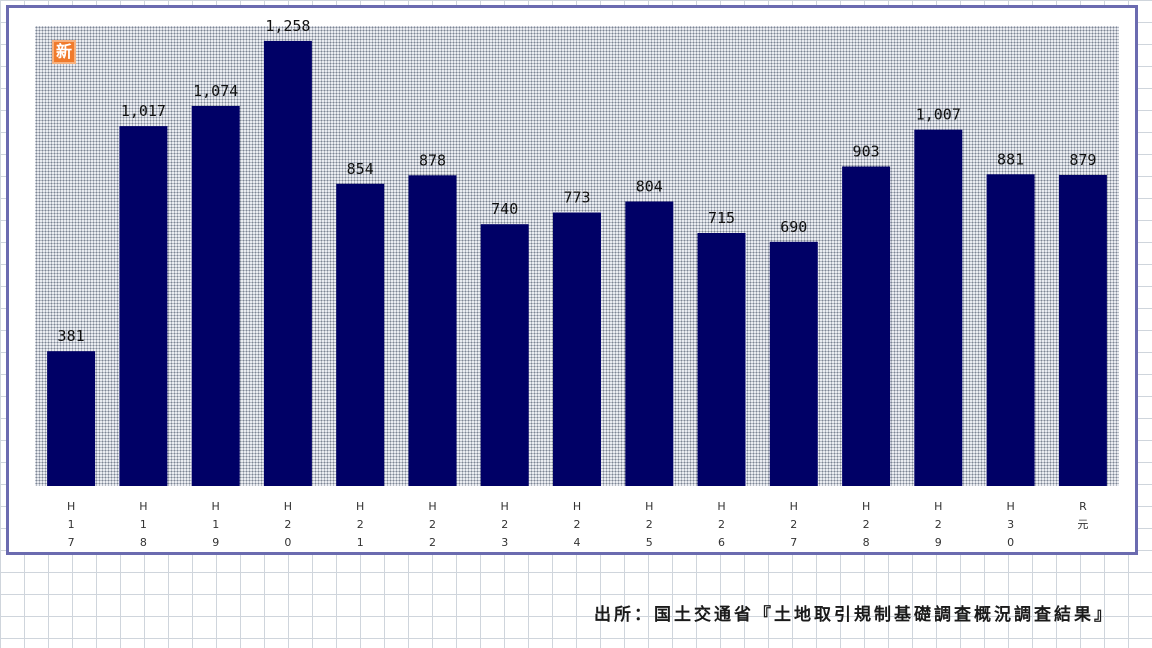  Describe the element at coordinates (649, 542) in the screenshot. I see `x-tick-label: 5` at that location.